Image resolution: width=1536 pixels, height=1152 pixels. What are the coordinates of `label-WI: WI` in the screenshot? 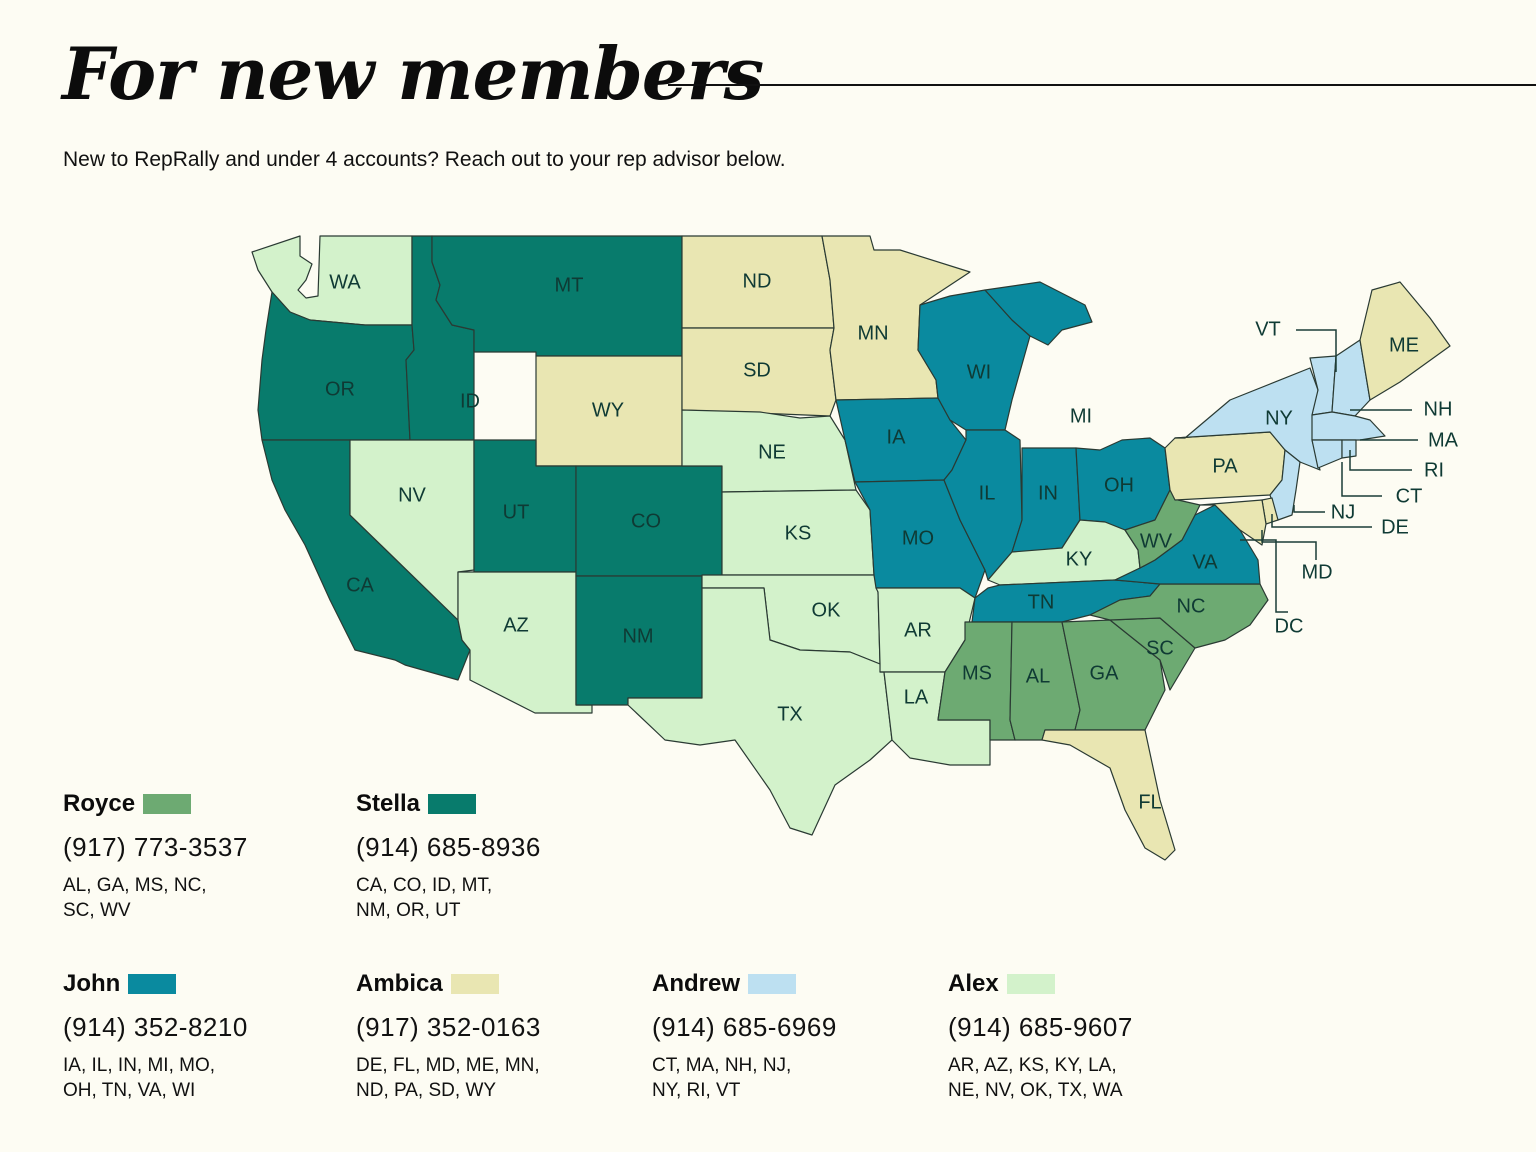 It's located at (979, 372).